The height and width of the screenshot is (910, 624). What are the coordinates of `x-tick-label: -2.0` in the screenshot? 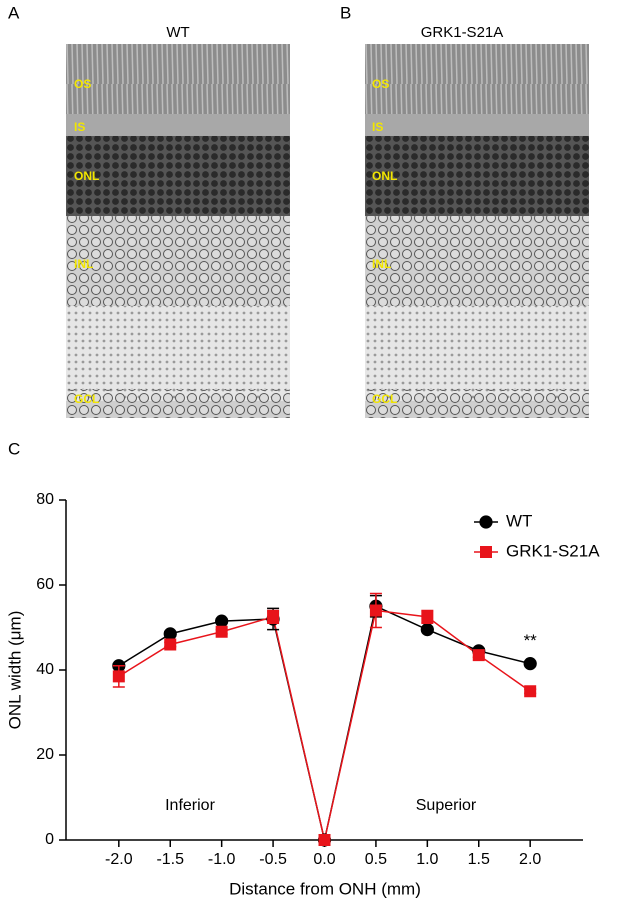 It's located at (119, 859).